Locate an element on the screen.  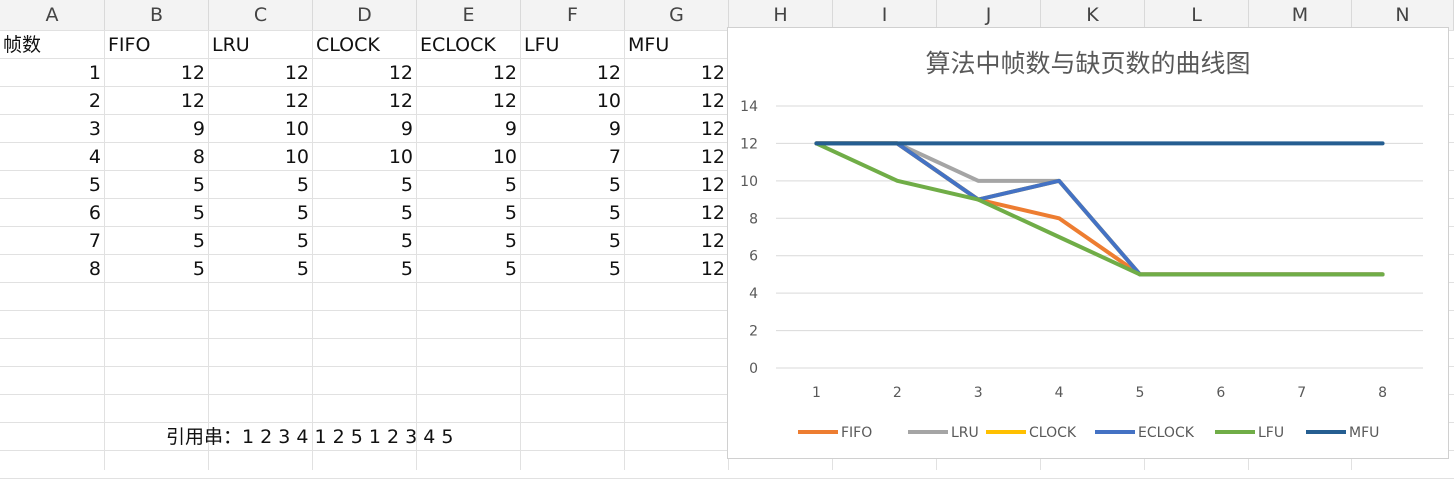
cell-d3: 12 is located at coordinates (400, 101).